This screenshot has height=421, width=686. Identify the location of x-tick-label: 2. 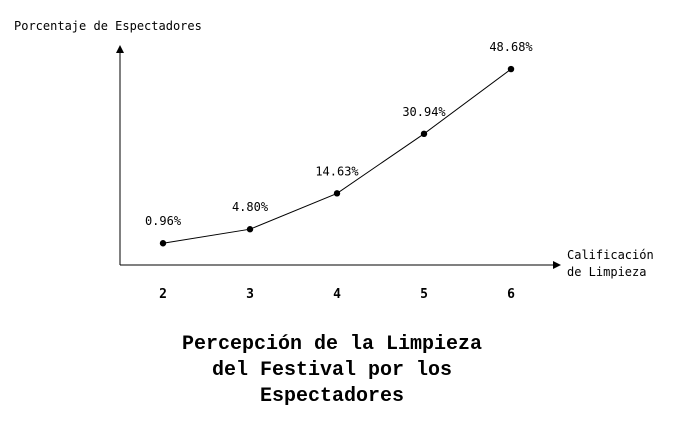
(163, 294).